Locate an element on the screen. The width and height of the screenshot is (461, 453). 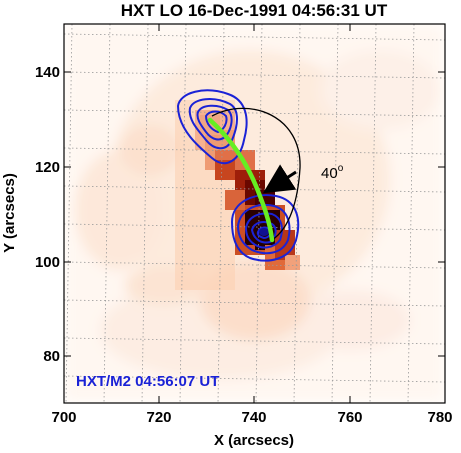
x-tick-label: 760 is located at coordinates (349, 417).